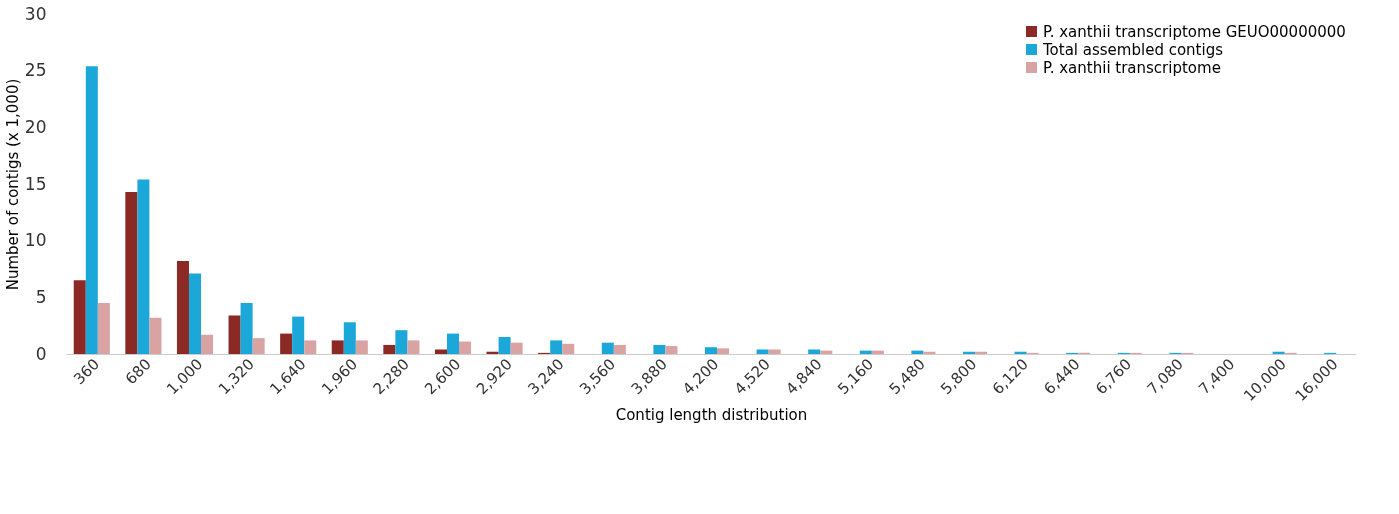 The image size is (1399, 514). Describe the element at coordinates (1133, 49) in the screenshot. I see `legend-label: Total assembled contigs` at that location.